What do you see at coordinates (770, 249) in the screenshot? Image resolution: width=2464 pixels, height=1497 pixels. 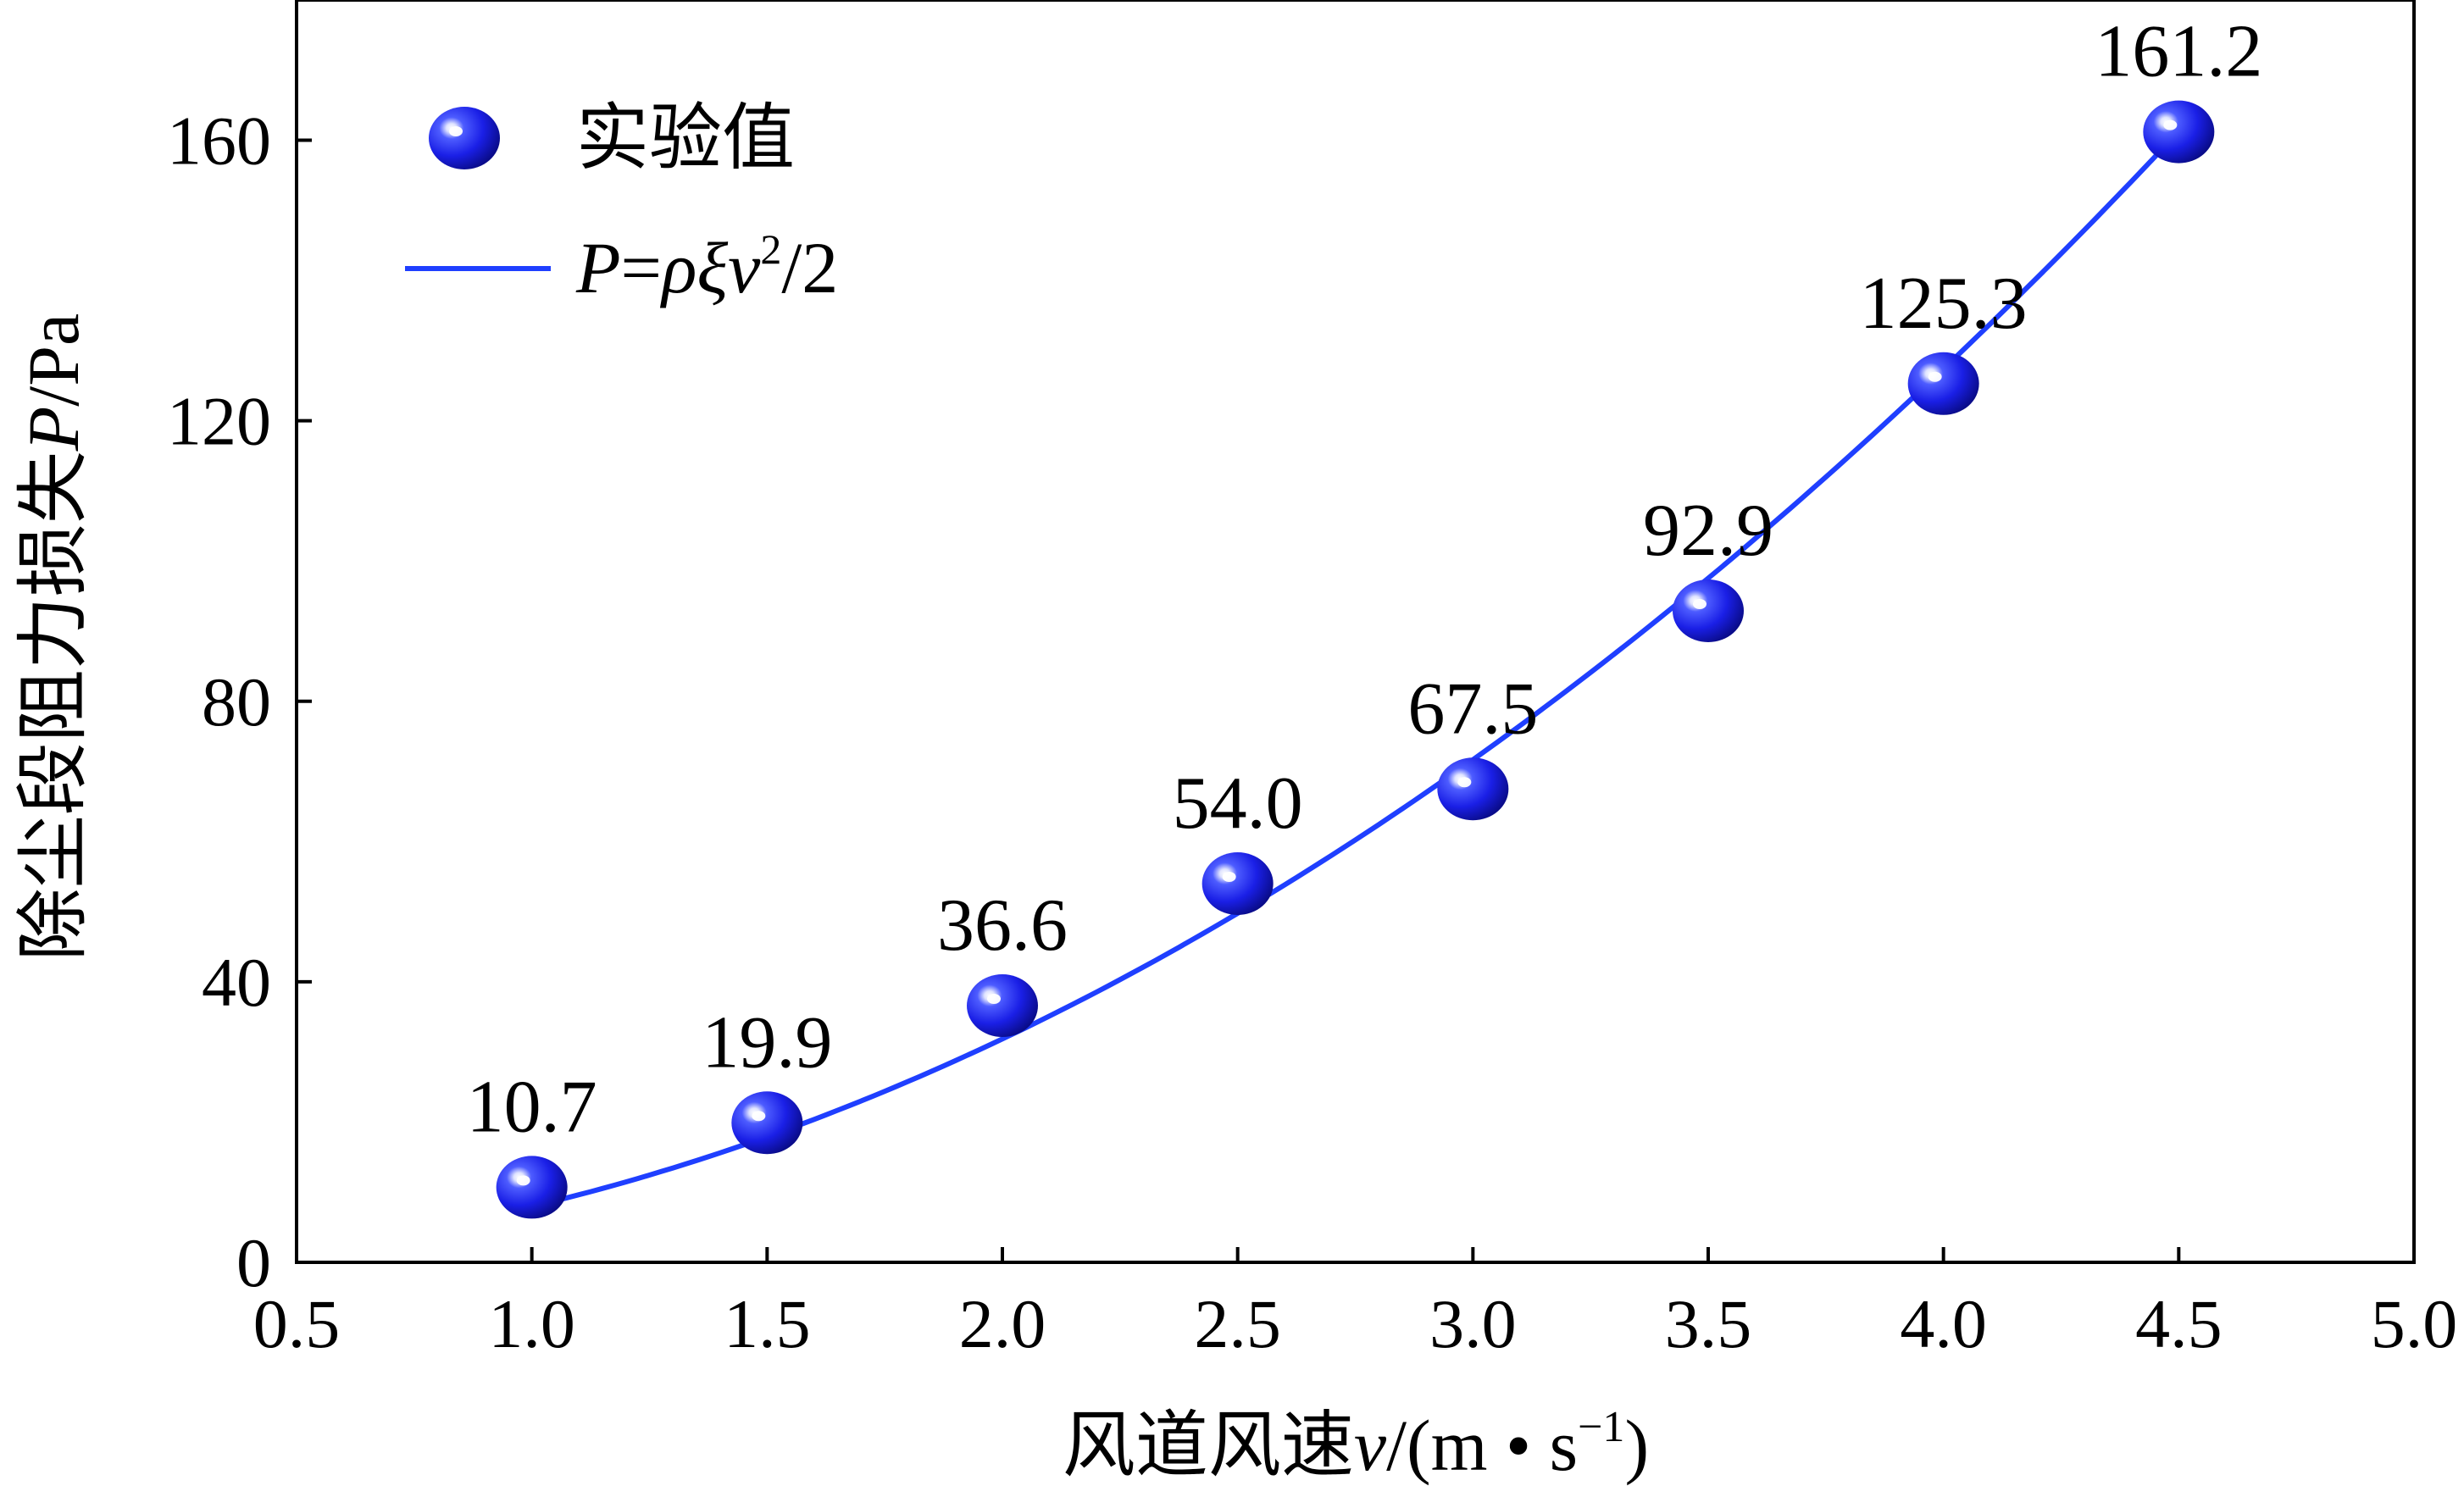 I see `formula-exponent: 2` at bounding box center [770, 249].